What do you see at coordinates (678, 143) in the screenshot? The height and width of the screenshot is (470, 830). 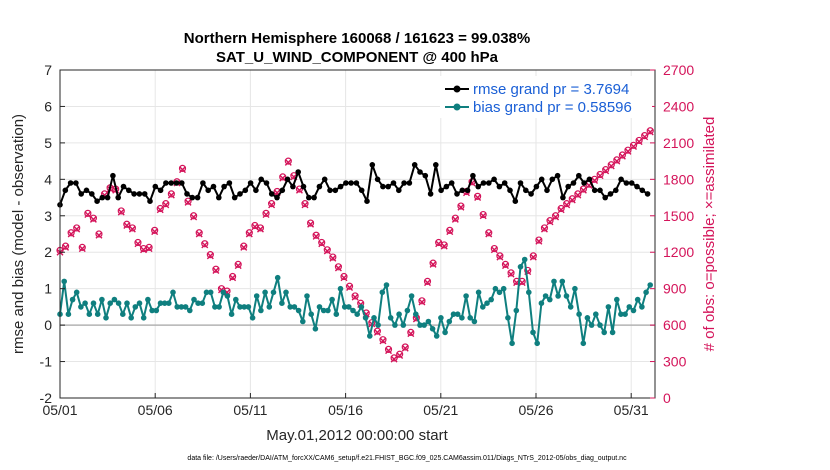 I see `y2-tick-label: 2100` at bounding box center [678, 143].